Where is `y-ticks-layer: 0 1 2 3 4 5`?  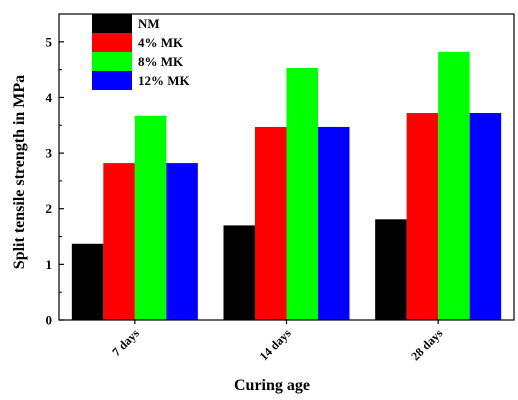 y-ticks-layer: 0 1 2 3 4 5 is located at coordinates (55, 181).